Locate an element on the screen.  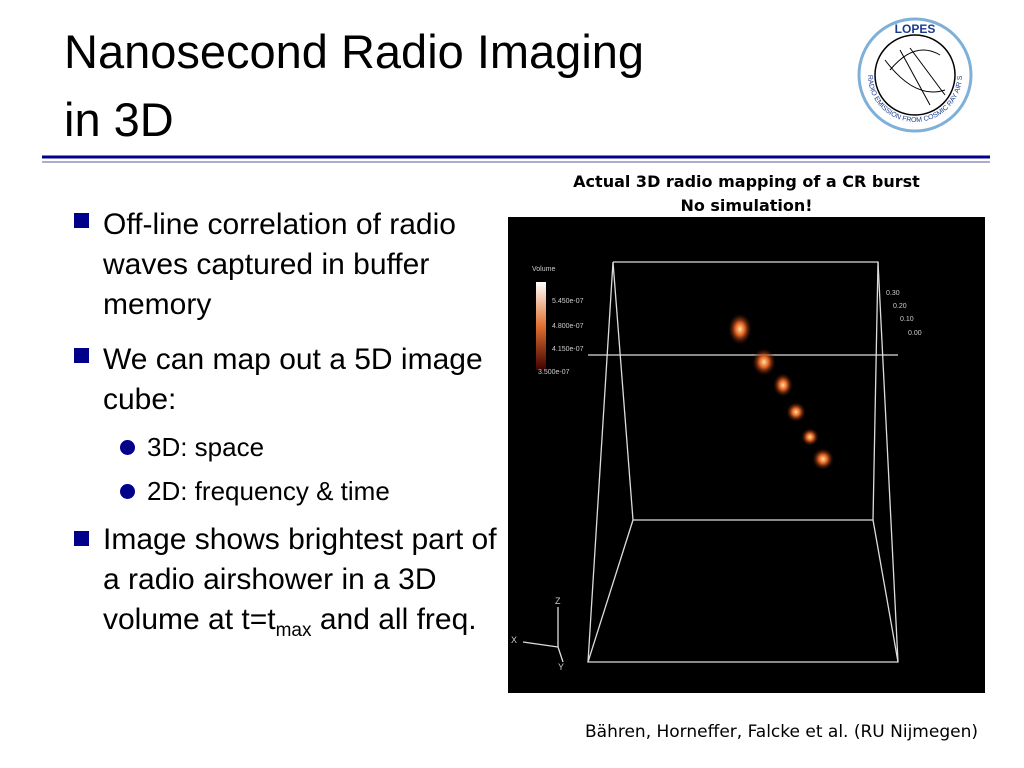
text: and all freq. is located at coordinates (394, 619).